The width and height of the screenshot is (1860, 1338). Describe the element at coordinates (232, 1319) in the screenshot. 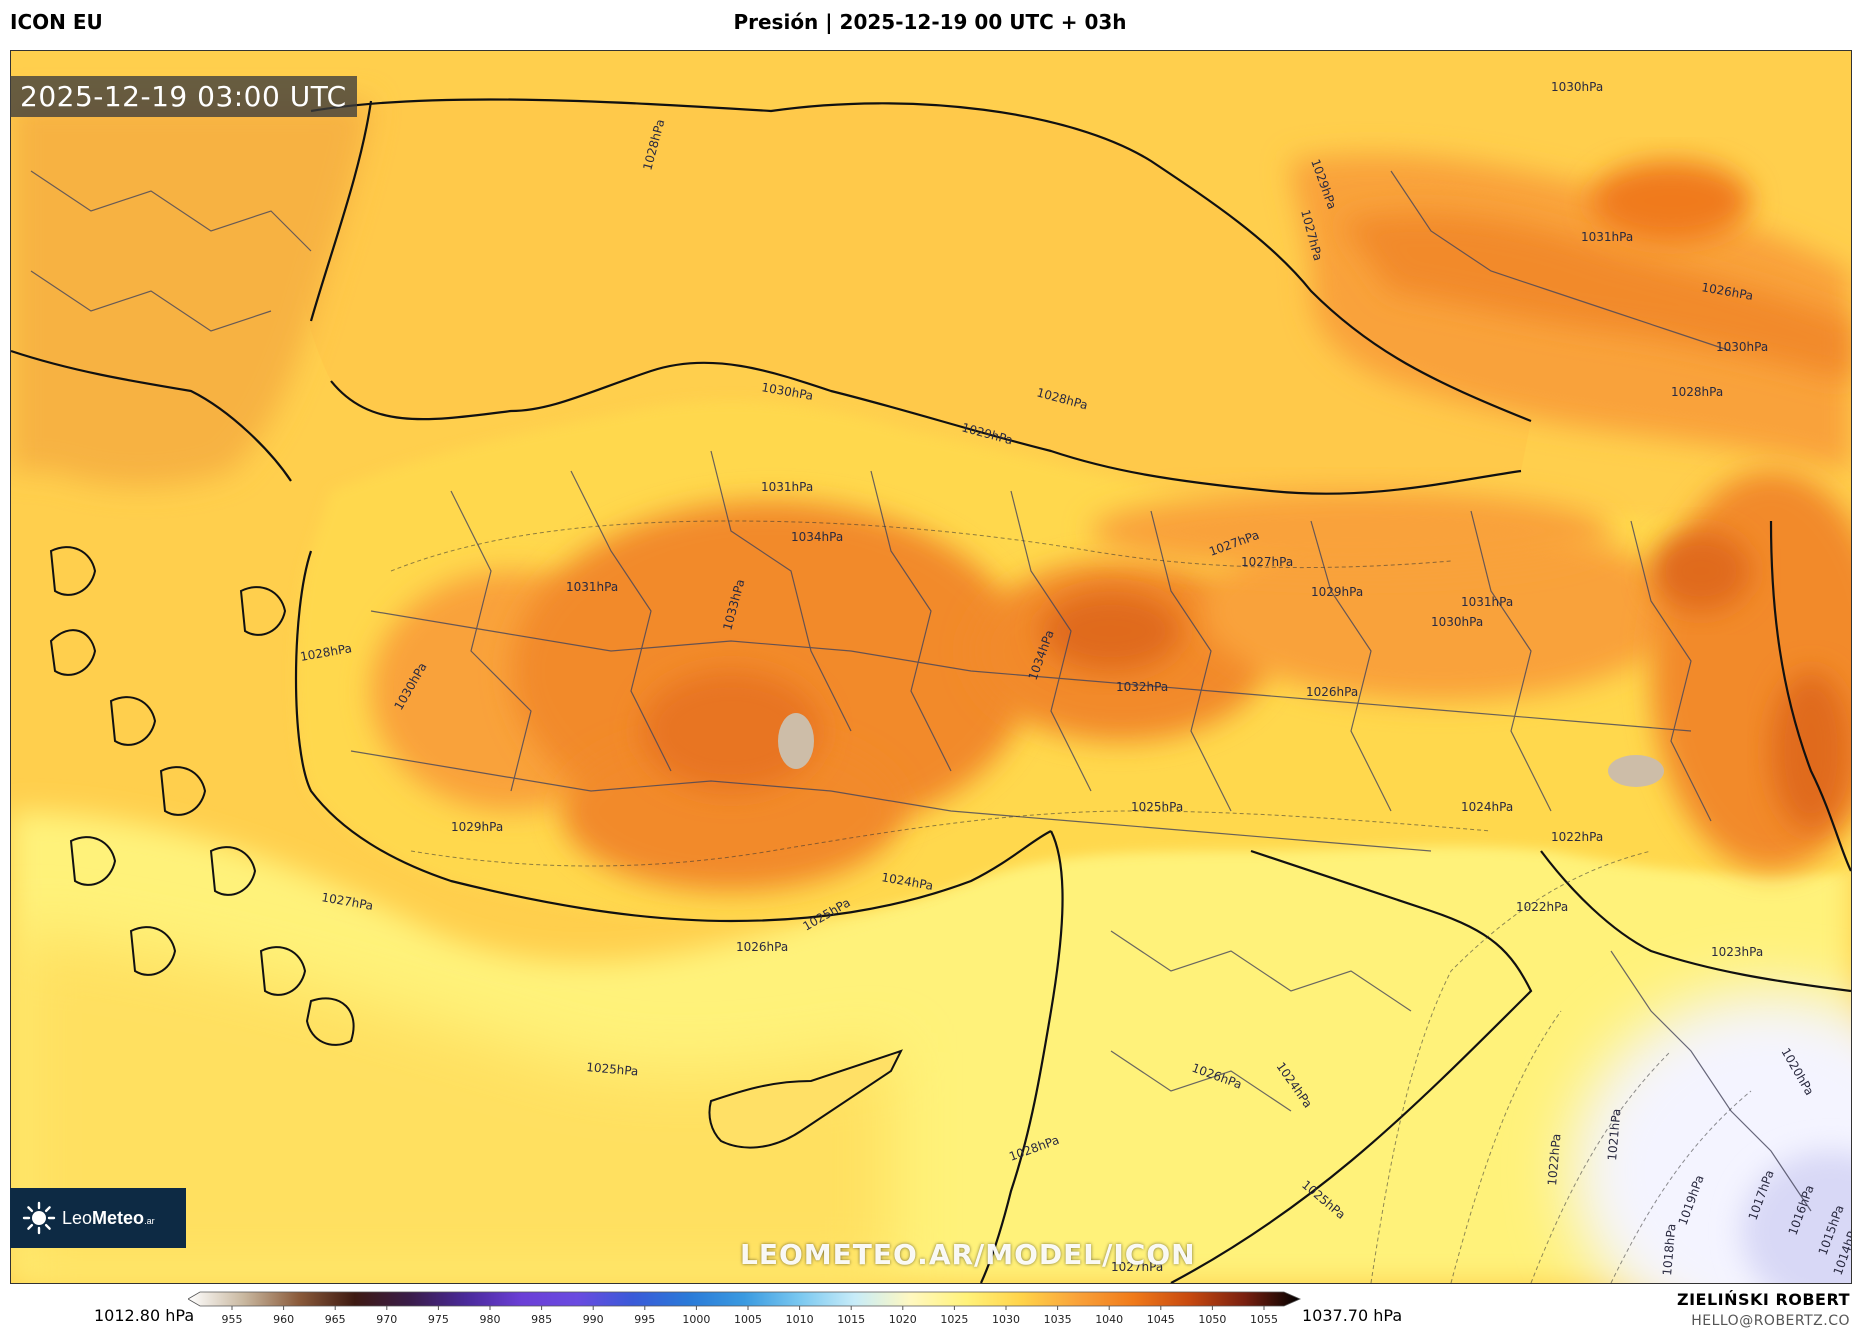

I see `colorbar-tick-label: 955` at that location.